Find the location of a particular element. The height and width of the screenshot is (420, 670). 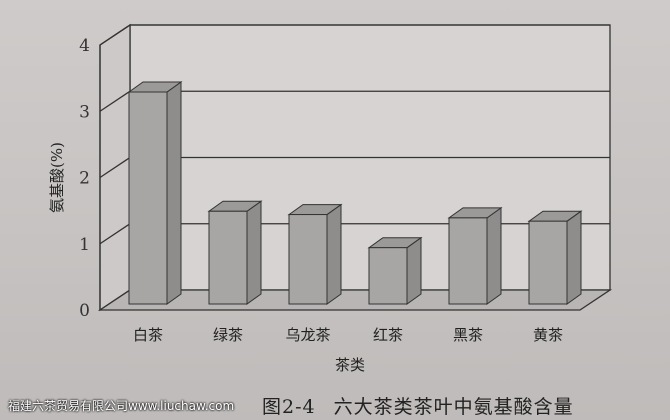

caption-title: 六大茶类茶叶中氨基酸含量 is located at coordinates (453, 407).